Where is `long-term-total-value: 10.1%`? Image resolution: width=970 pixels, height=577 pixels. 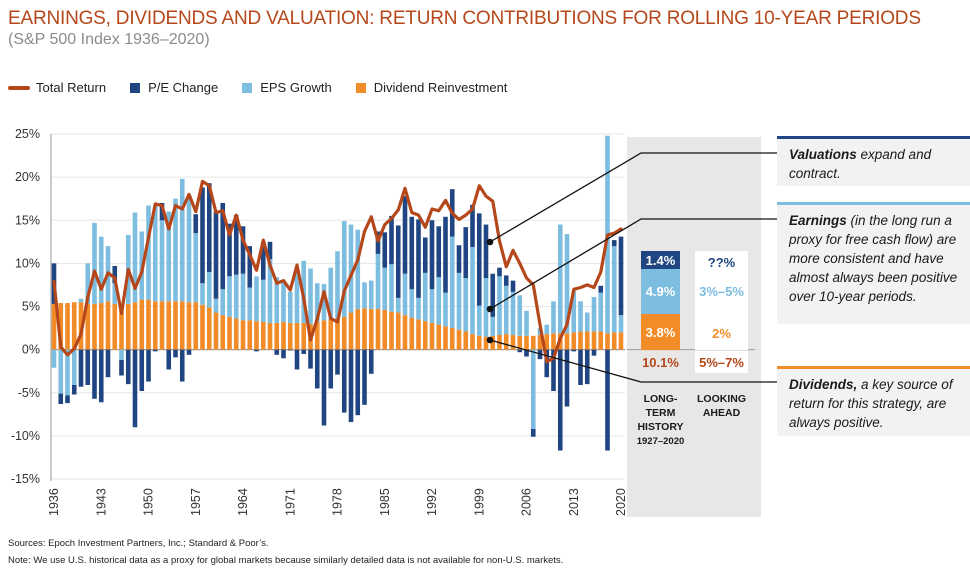 long-term-total-value: 10.1% is located at coordinates (660, 362).